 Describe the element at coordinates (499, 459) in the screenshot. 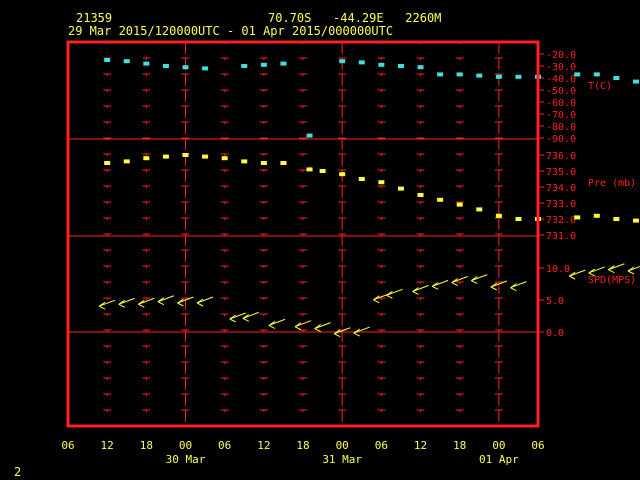

I see `x-day-label: 01 Apr` at that location.